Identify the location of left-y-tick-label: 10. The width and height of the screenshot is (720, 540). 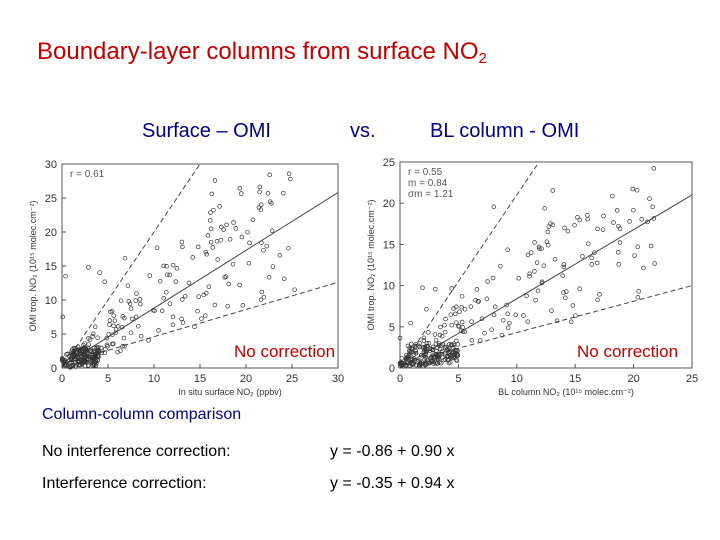
(51, 301).